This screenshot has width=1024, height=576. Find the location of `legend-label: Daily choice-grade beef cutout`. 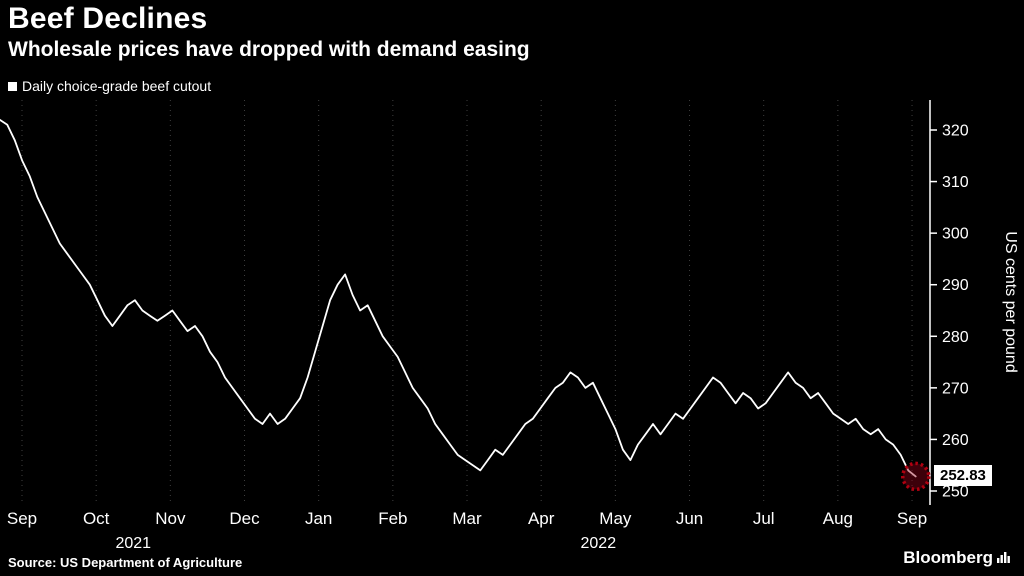

legend-label: Daily choice-grade beef cutout is located at coordinates (117, 86).